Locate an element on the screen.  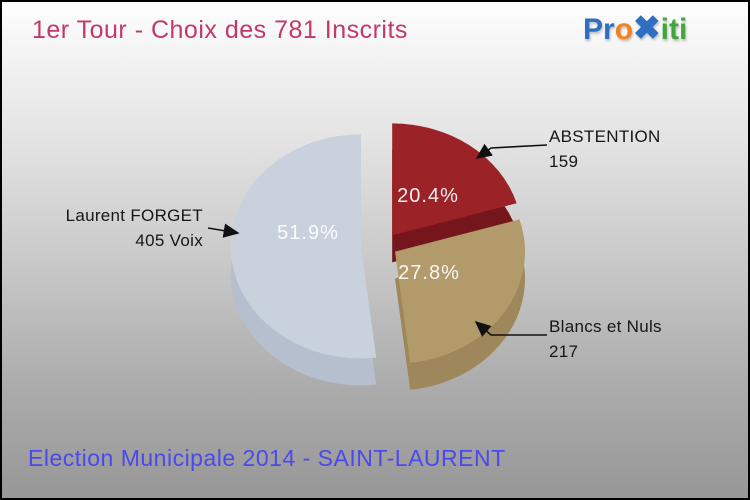
pie-pct-blancs-et-nuls: 27.8% is located at coordinates (429, 273).